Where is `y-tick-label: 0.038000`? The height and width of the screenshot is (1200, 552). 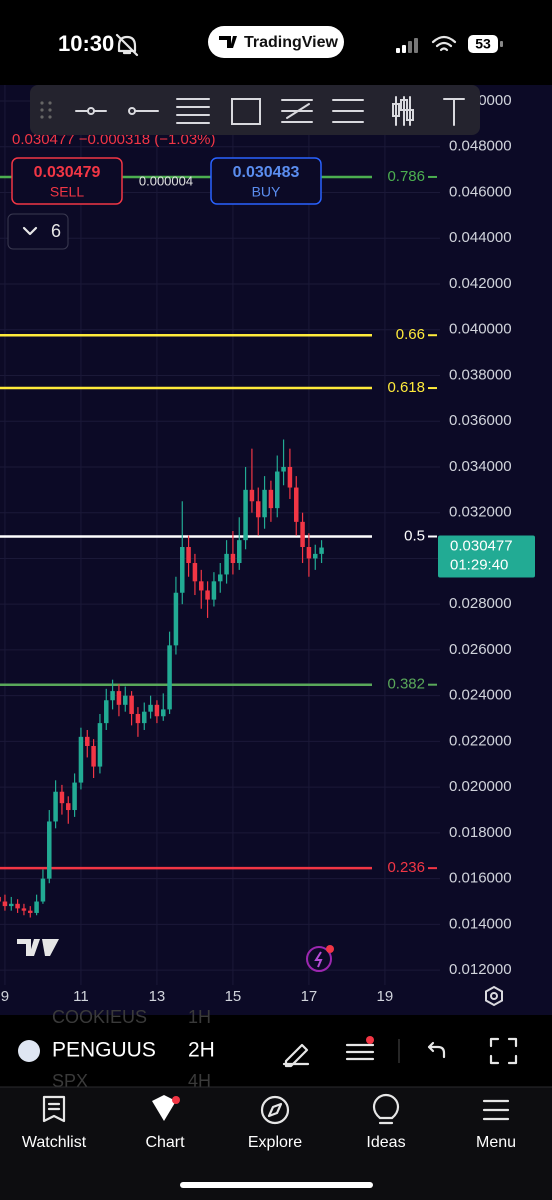
y-tick-label: 0.038000 is located at coordinates (480, 374).